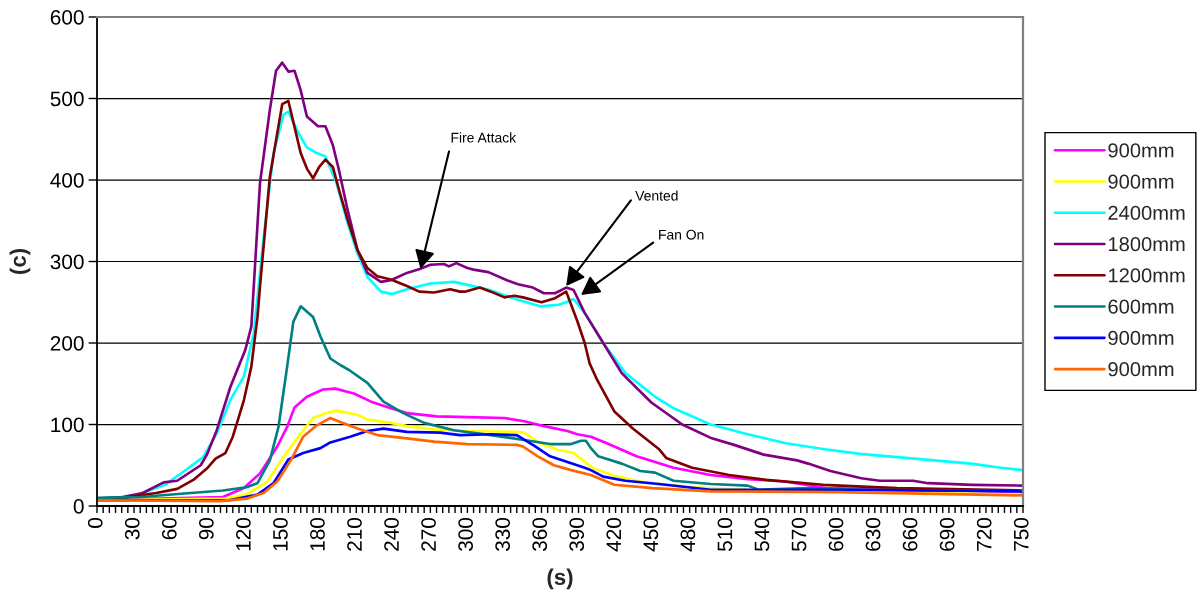 The height and width of the screenshot is (596, 1202). What do you see at coordinates (873, 534) in the screenshot?
I see `x-tick-label: 630` at bounding box center [873, 534].